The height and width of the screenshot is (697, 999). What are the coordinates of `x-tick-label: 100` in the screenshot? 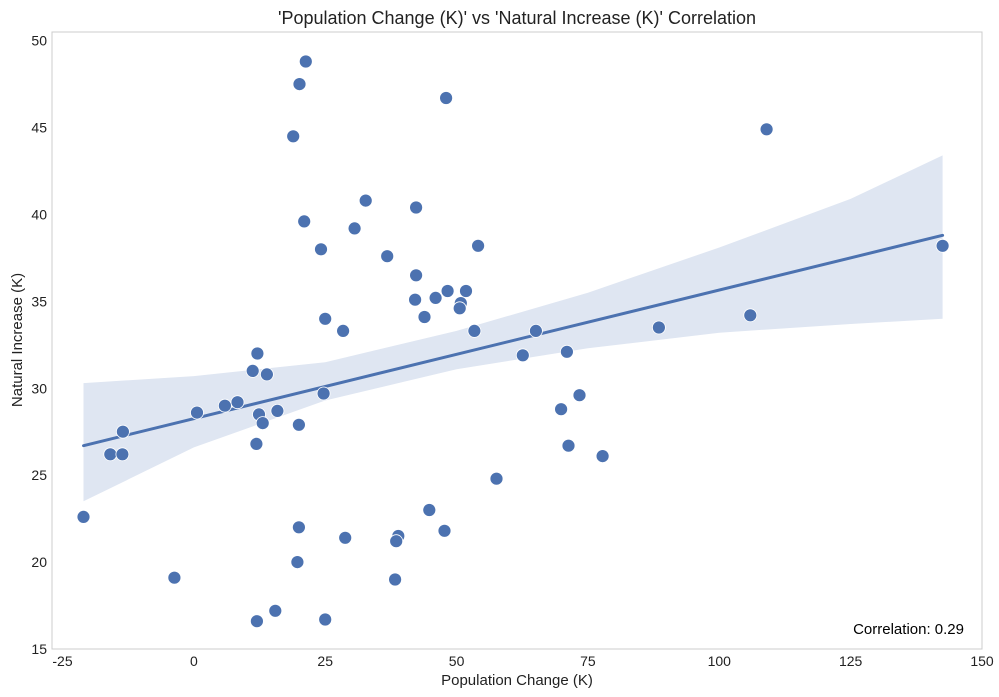 It's located at (720, 661).